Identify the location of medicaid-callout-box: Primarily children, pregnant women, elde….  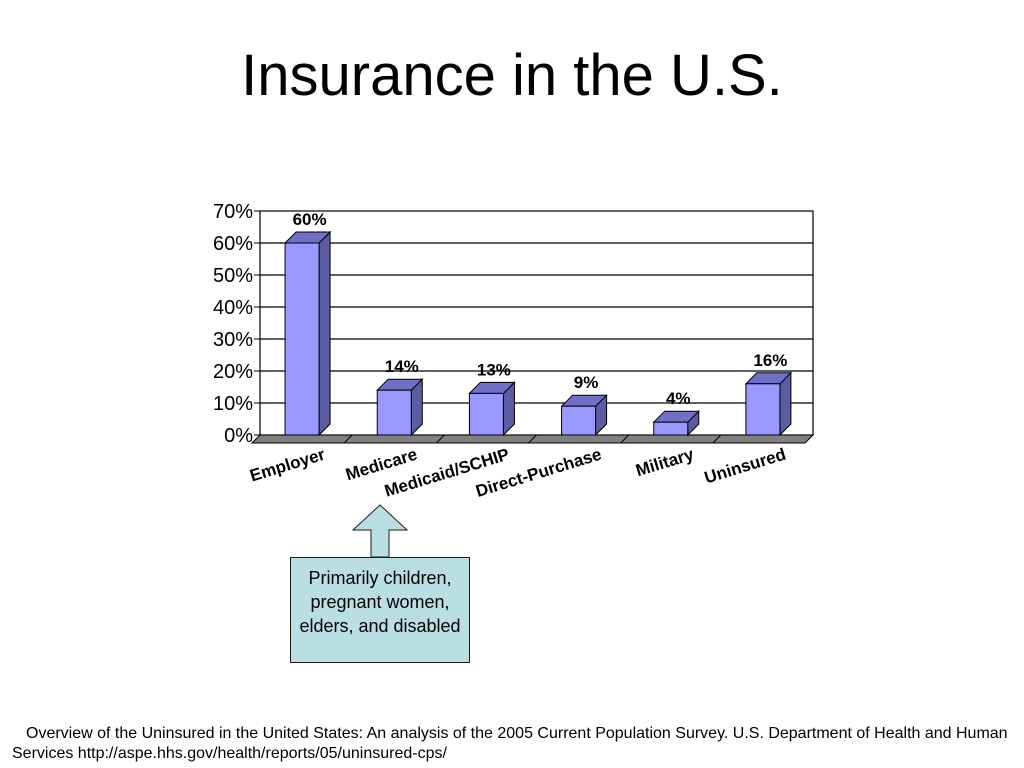
(380, 610).